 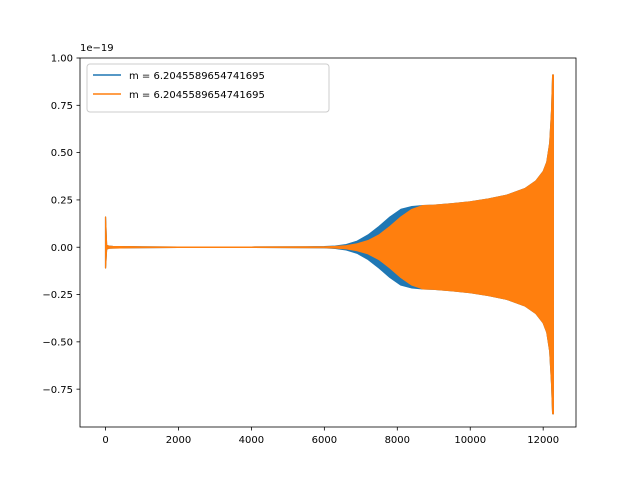 What do you see at coordinates (470, 440) in the screenshot?
I see `x-tick-label: 10000` at bounding box center [470, 440].